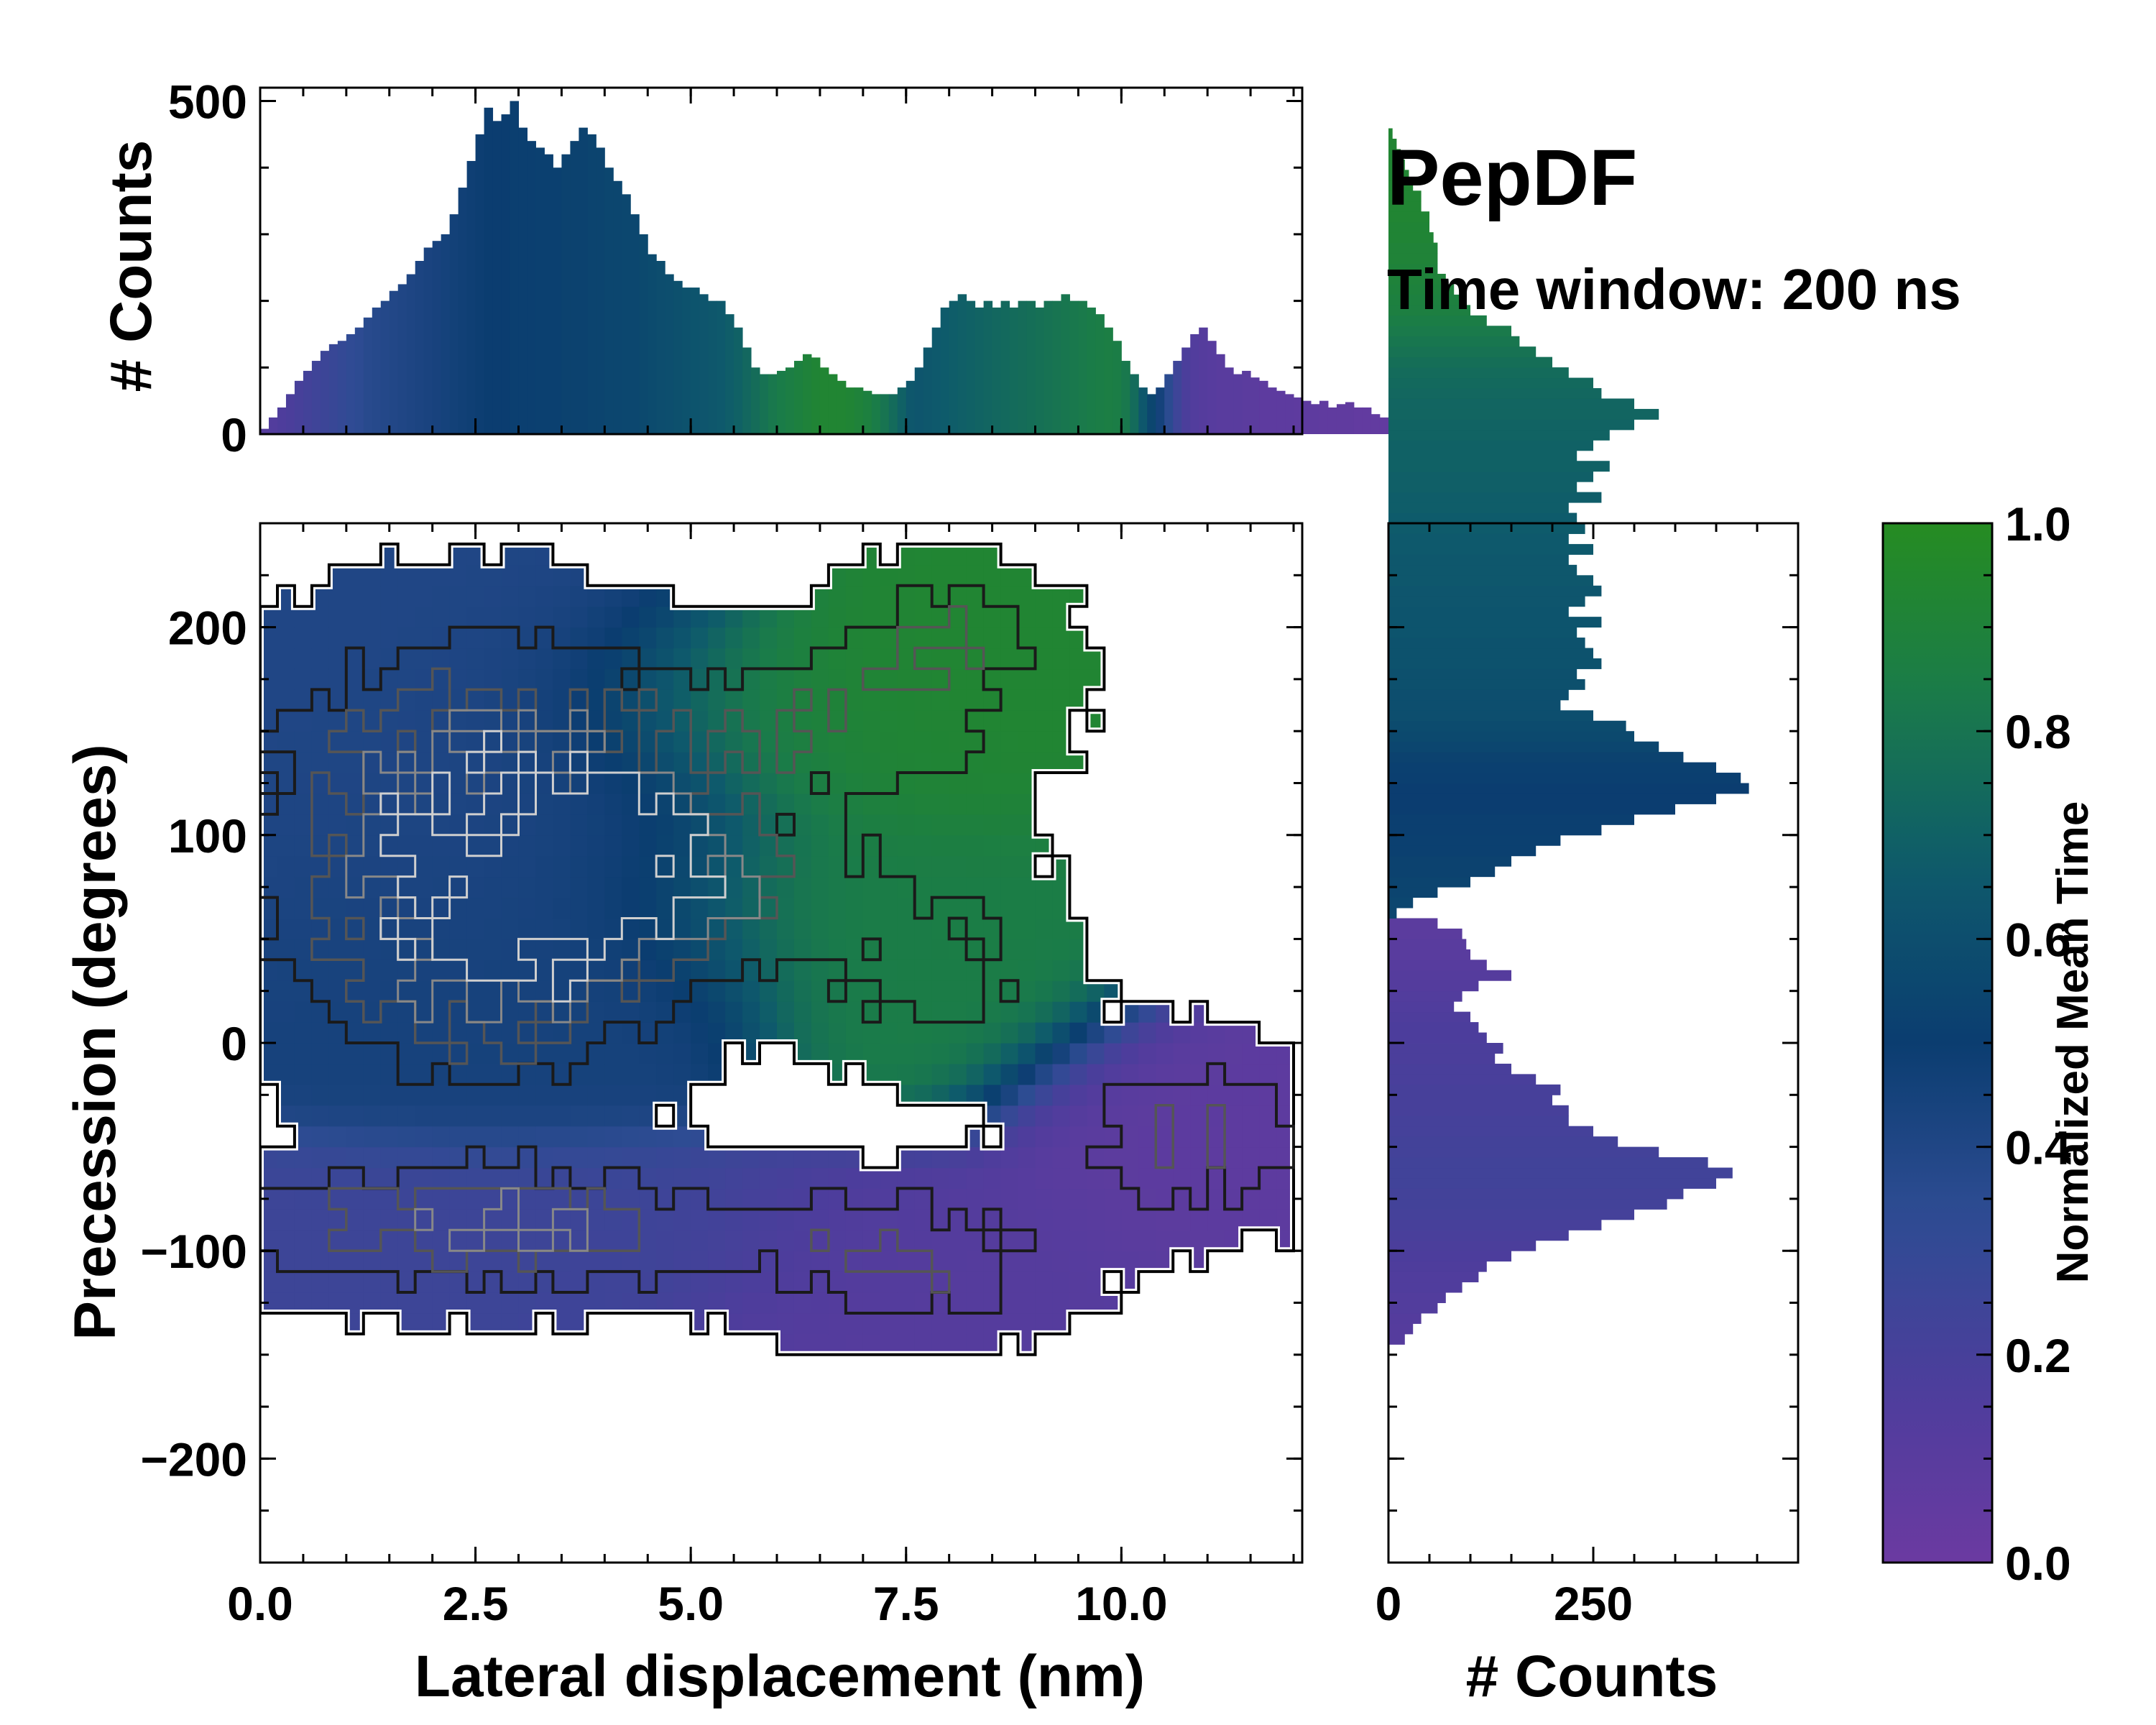 The width and height of the screenshot is (2156, 1725). I want to click on top-hist-frame, so click(781, 261).